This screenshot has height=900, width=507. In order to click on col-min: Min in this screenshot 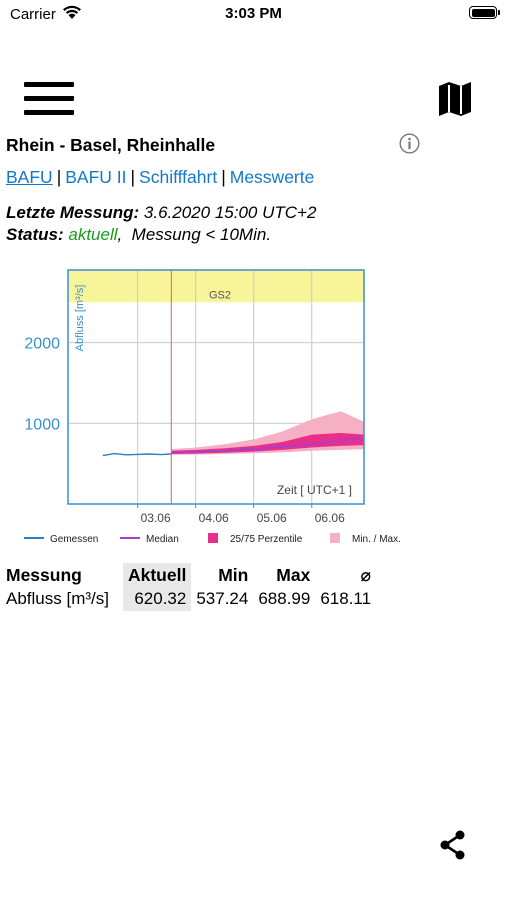, I will do `click(222, 575)`.